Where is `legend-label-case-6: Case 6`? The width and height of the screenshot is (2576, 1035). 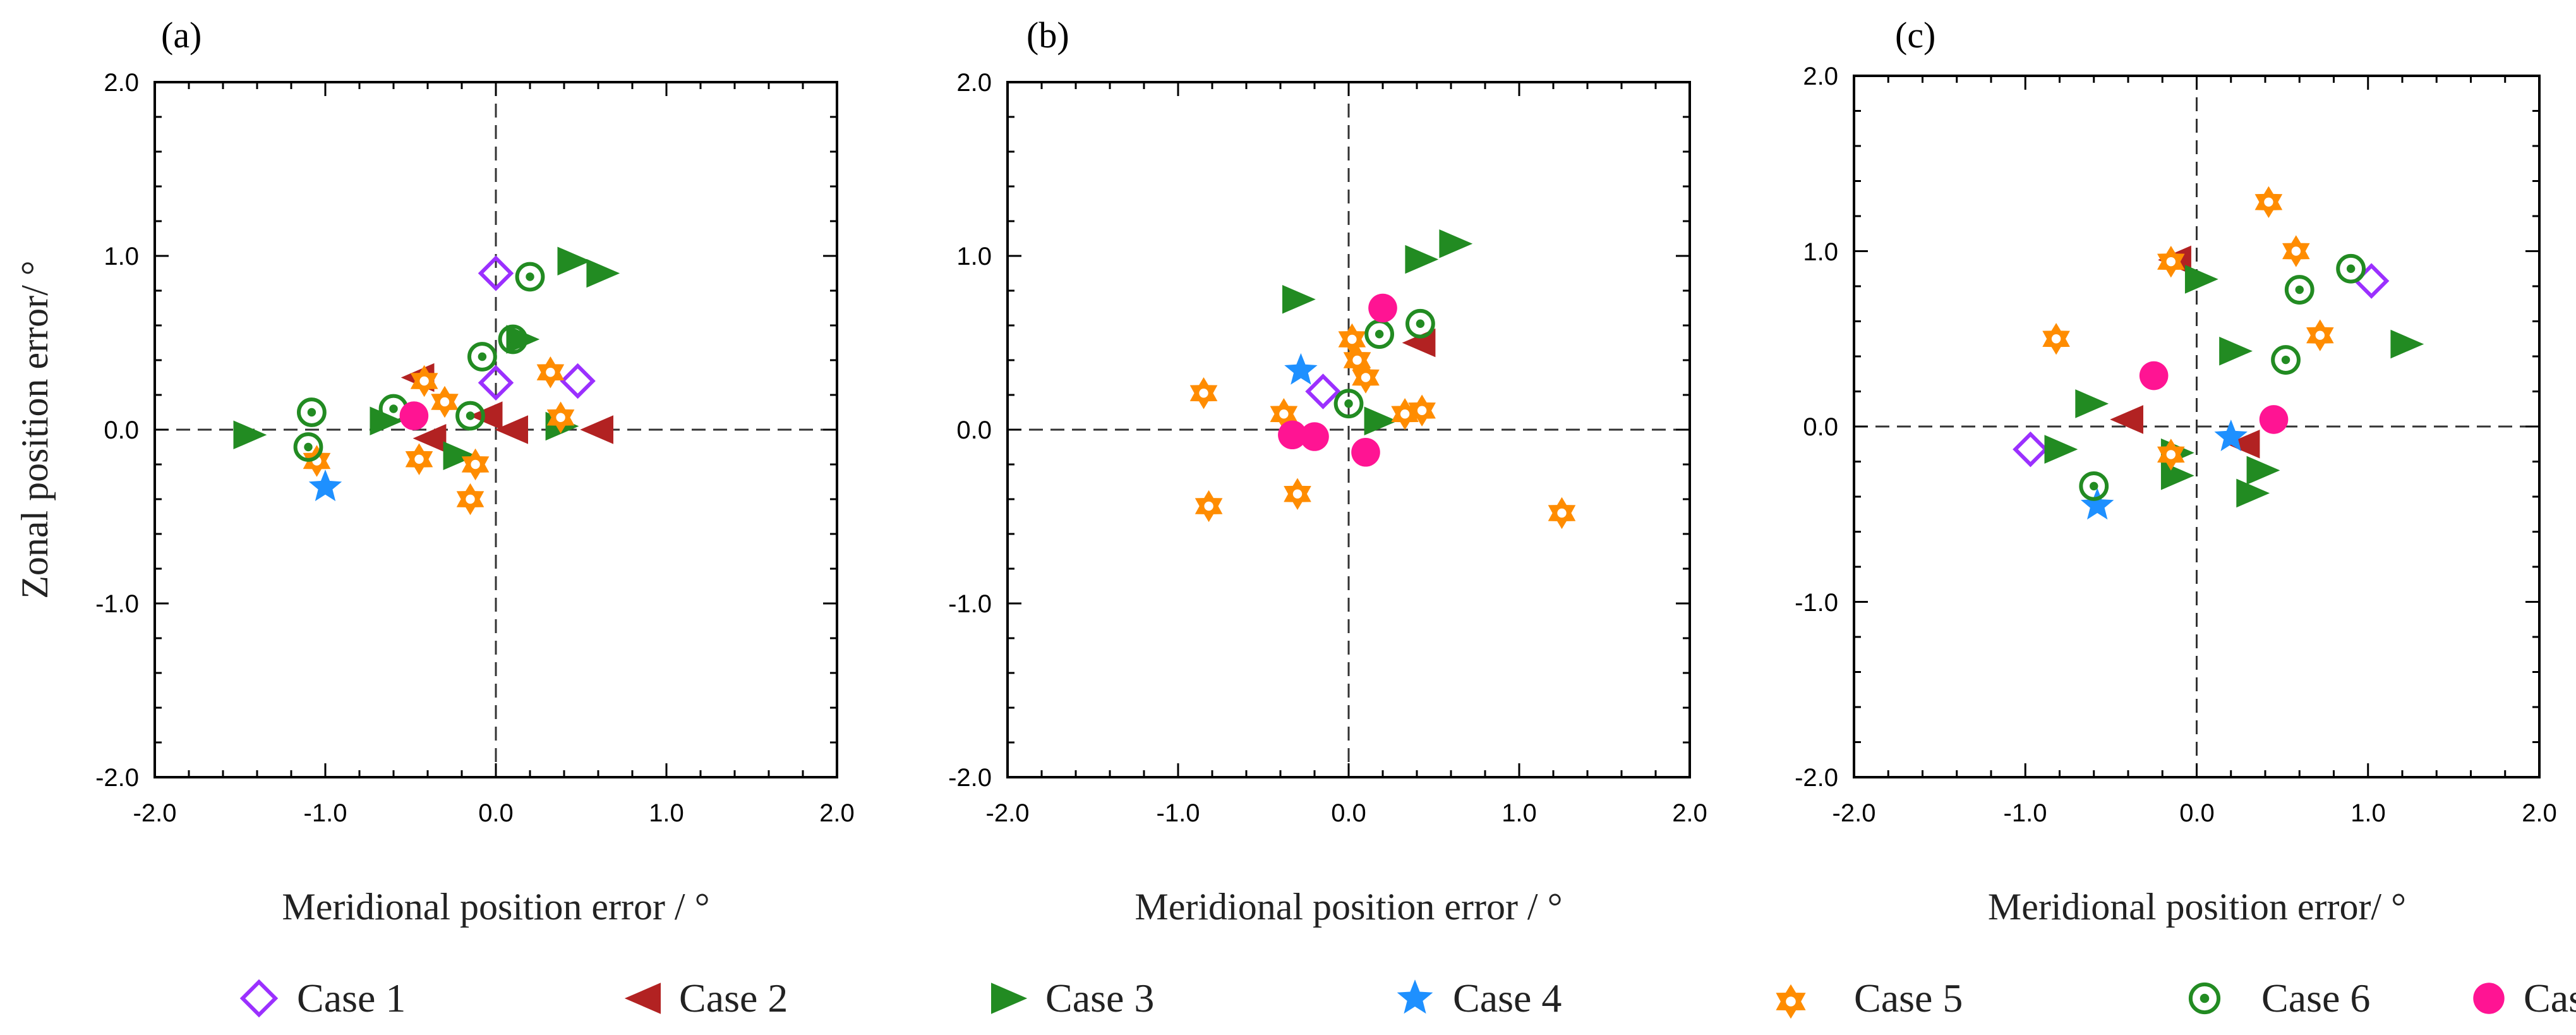 legend-label-case-6: Case 6 is located at coordinates (2315, 998).